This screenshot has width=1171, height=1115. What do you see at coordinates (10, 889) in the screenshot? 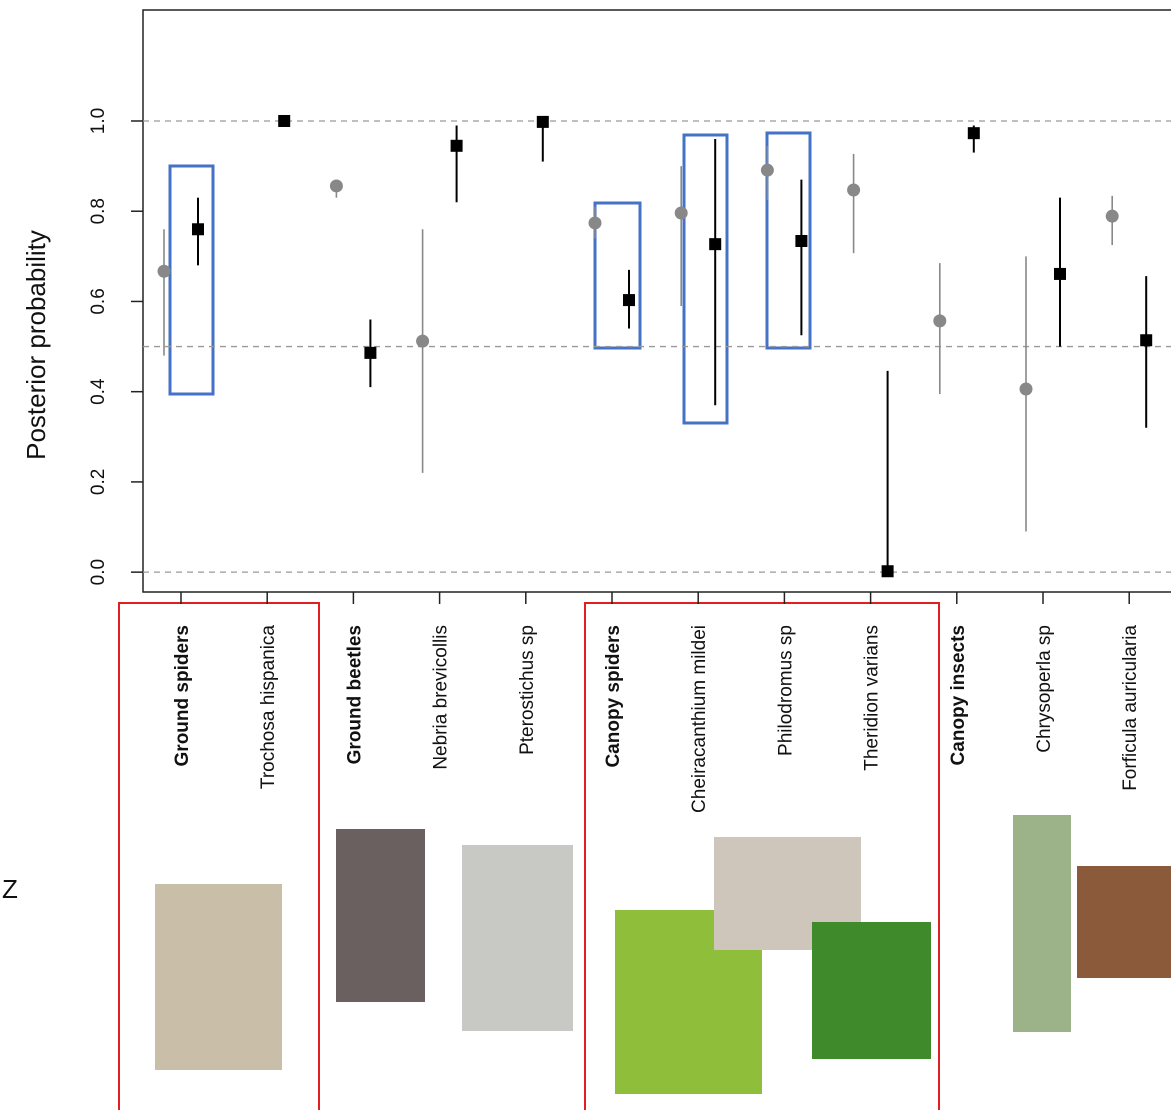
I see `side-label: Z` at bounding box center [10, 889].